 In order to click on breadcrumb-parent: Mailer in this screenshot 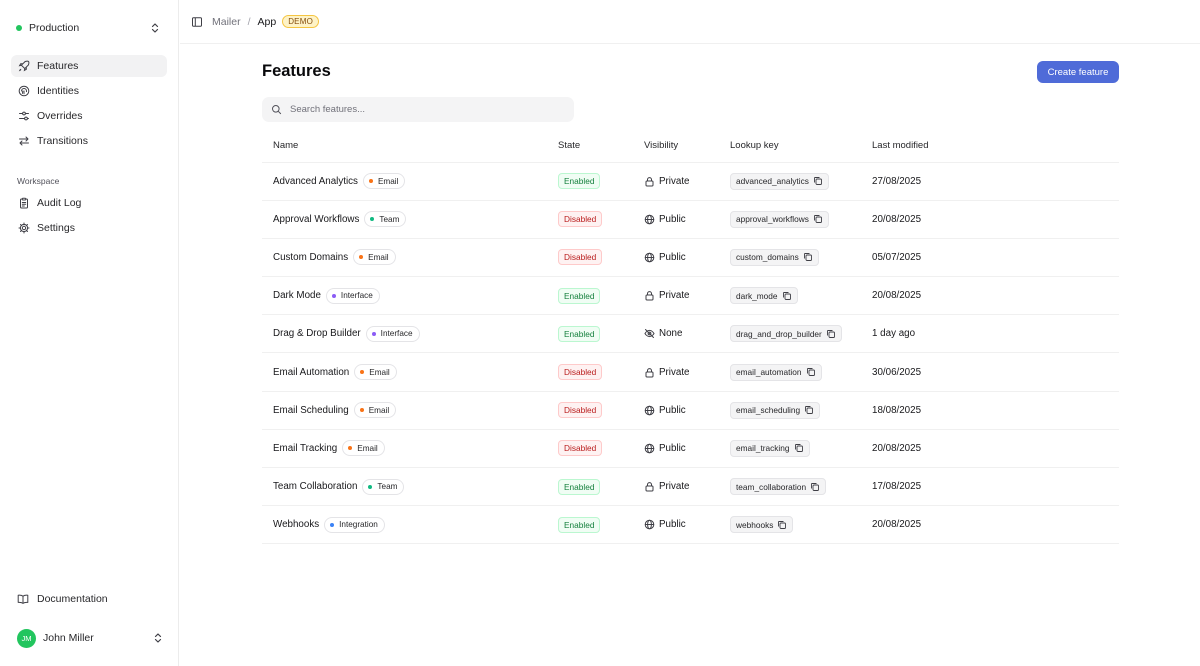, I will do `click(226, 21)`.